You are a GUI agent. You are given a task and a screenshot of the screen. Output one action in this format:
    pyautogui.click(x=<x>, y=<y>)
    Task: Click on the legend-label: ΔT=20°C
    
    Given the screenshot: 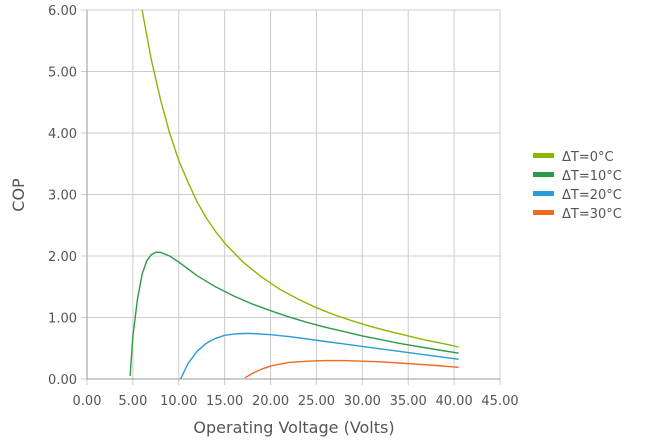 What is the action you would take?
    pyautogui.click(x=592, y=195)
    